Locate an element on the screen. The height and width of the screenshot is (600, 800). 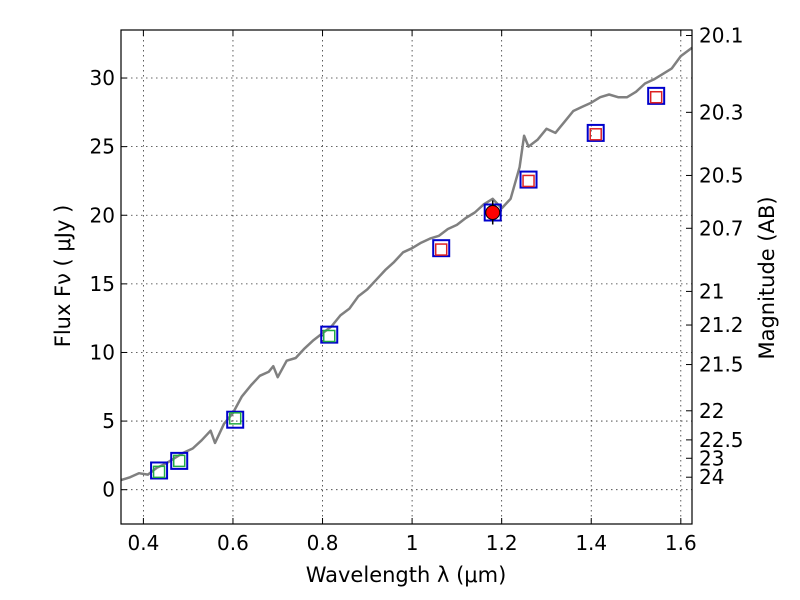
y-tick-label: 0 is located at coordinates (108, 490).